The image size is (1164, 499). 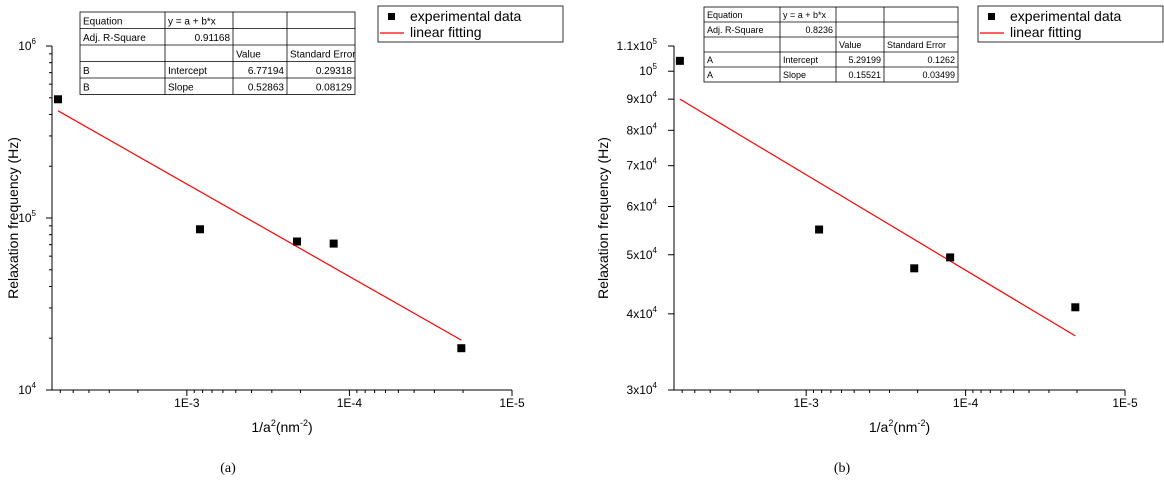 I want to click on y-tick-mantissa: 4x10, so click(x=640, y=314).